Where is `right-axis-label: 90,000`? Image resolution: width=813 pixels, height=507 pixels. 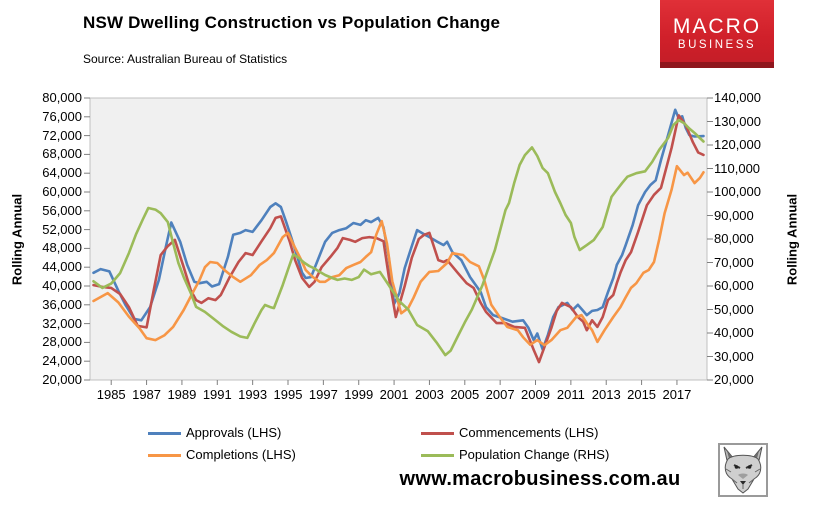 right-axis-label: 90,000 is located at coordinates (734, 215).